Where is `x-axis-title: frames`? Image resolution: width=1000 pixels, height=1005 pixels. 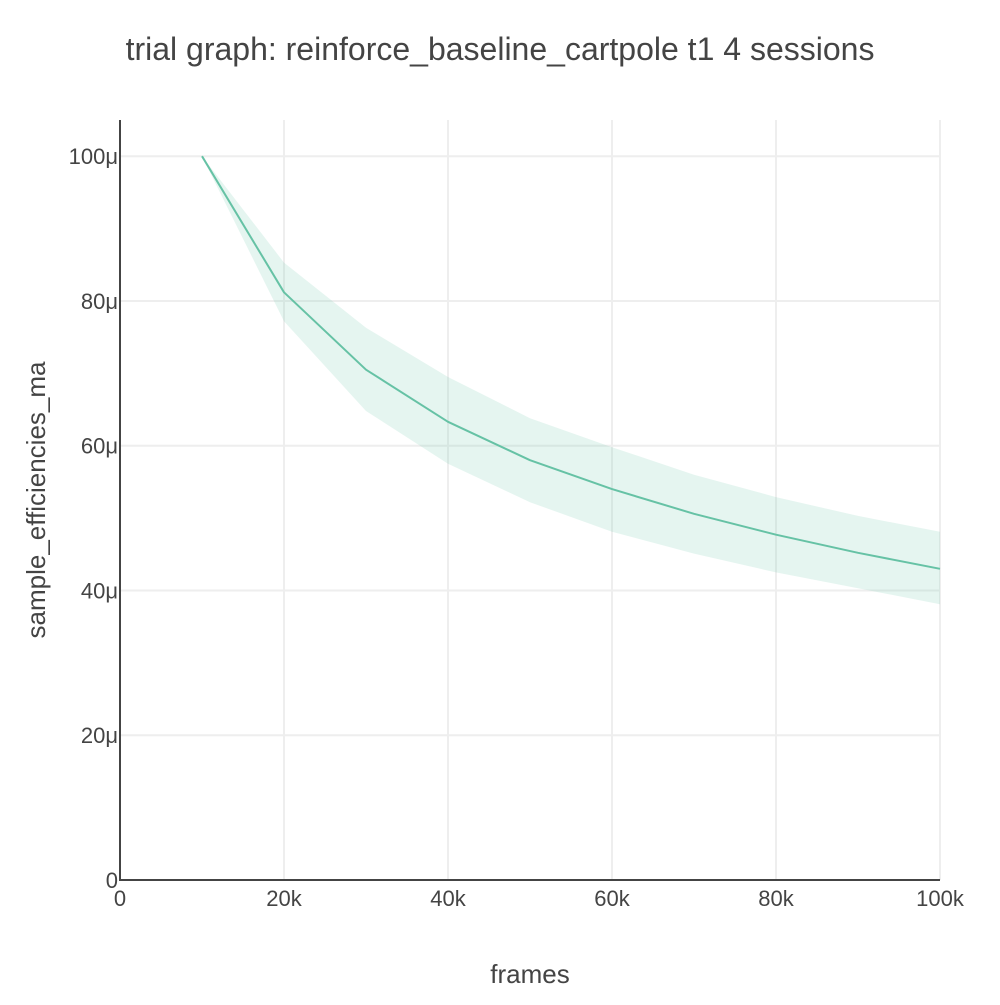
x-axis-title: frames is located at coordinates (529, 974).